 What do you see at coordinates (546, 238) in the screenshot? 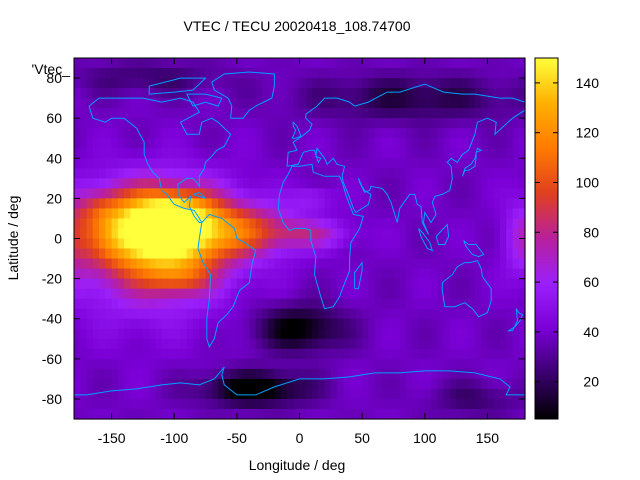
I see `colorbar` at bounding box center [546, 238].